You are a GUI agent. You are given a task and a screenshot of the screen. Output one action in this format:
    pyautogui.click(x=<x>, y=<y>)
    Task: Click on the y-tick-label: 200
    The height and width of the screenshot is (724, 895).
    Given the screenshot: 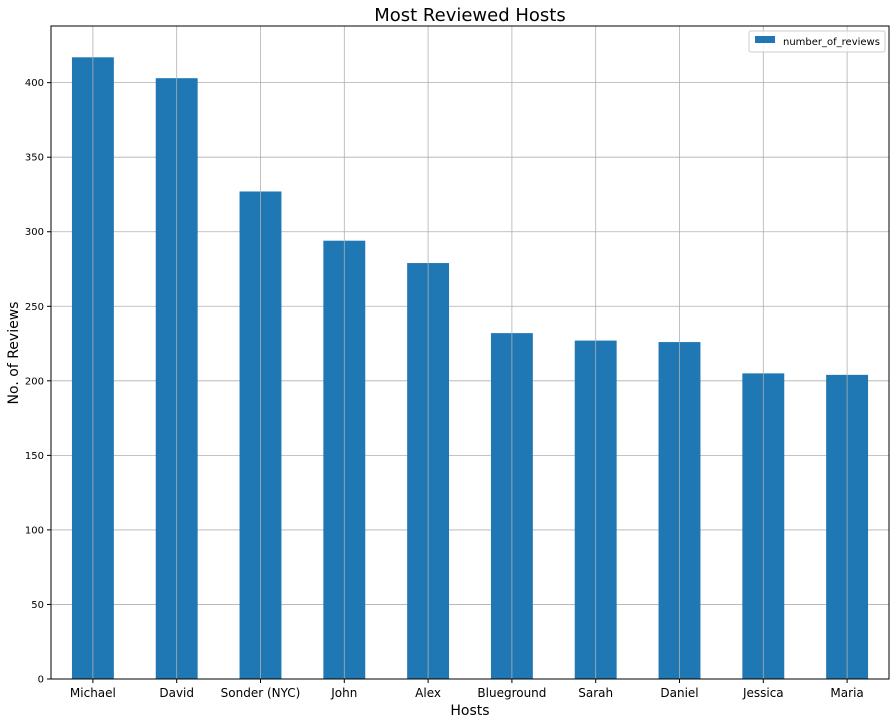 What is the action you would take?
    pyautogui.click(x=34, y=381)
    